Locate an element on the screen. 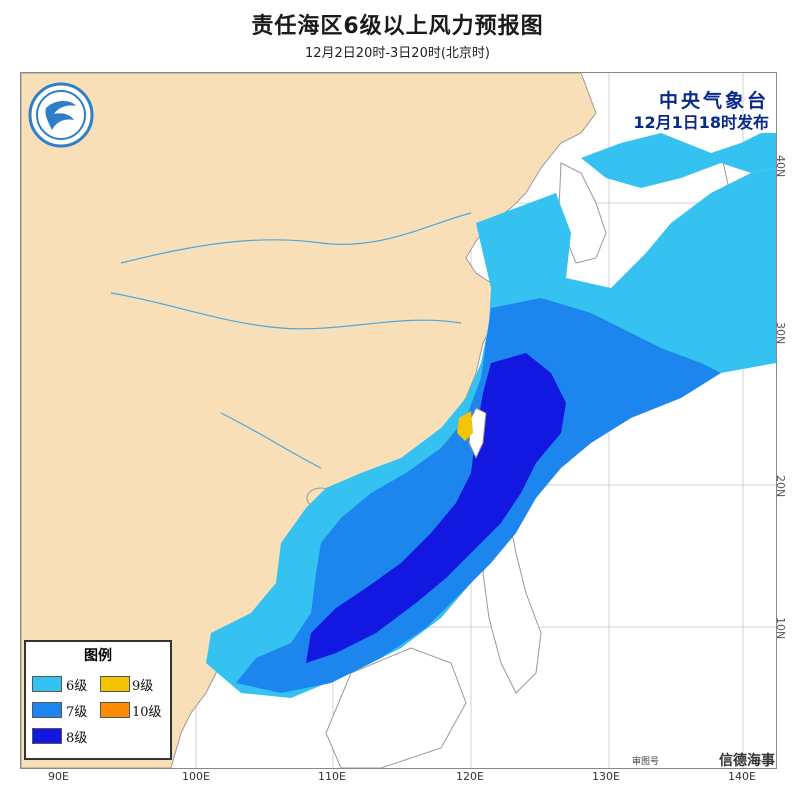  wind-area-level8 is located at coordinates (436, 508).